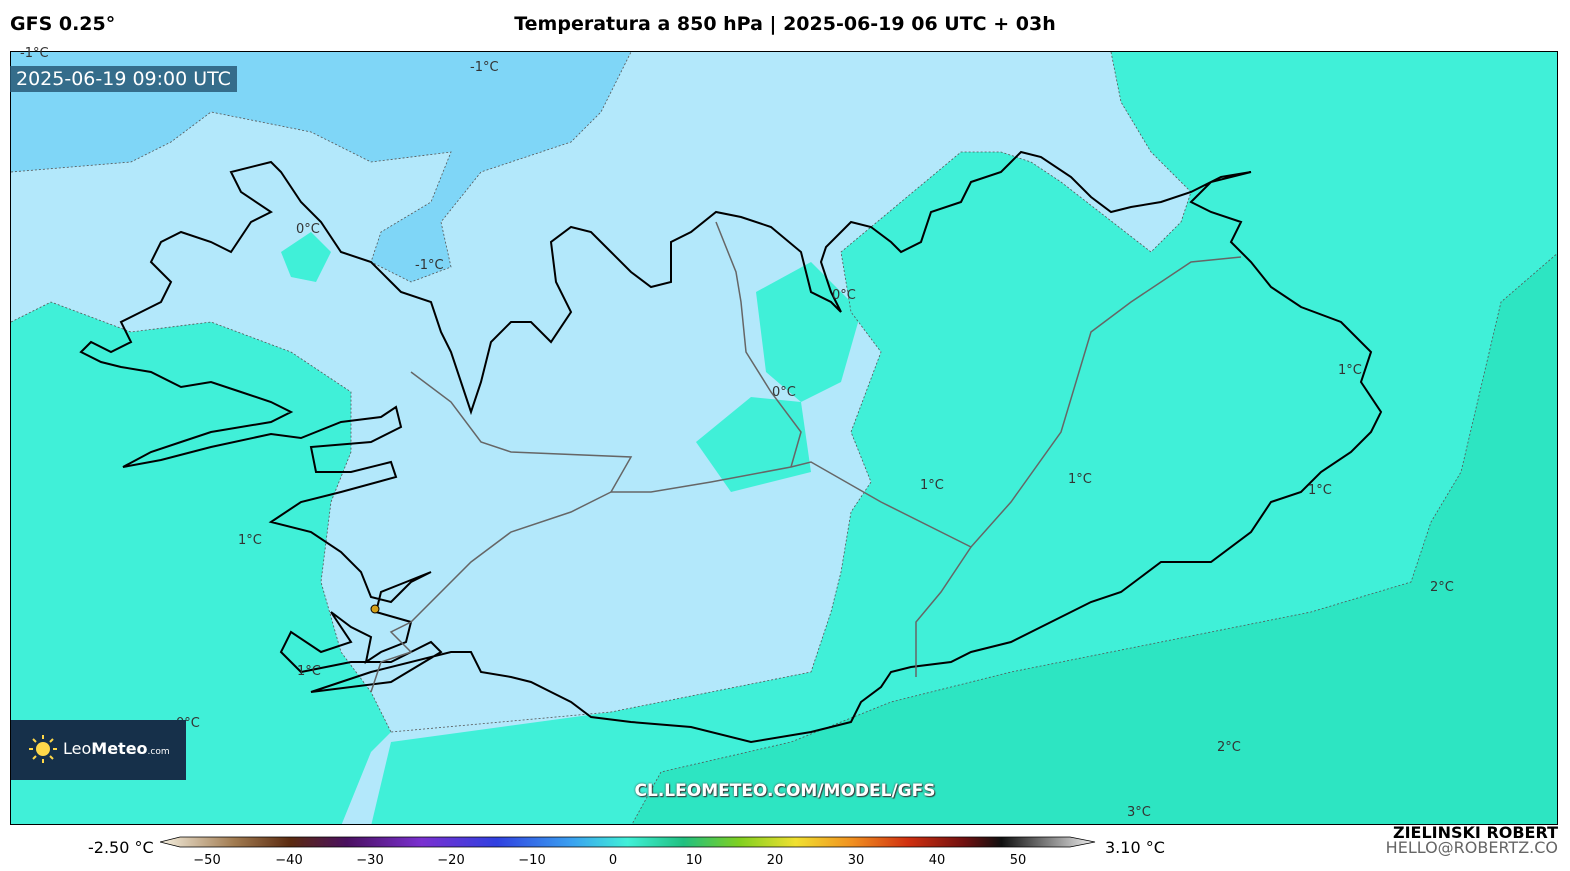 This screenshot has width=1570, height=871. I want to click on sun-icon, so click(43, 749).